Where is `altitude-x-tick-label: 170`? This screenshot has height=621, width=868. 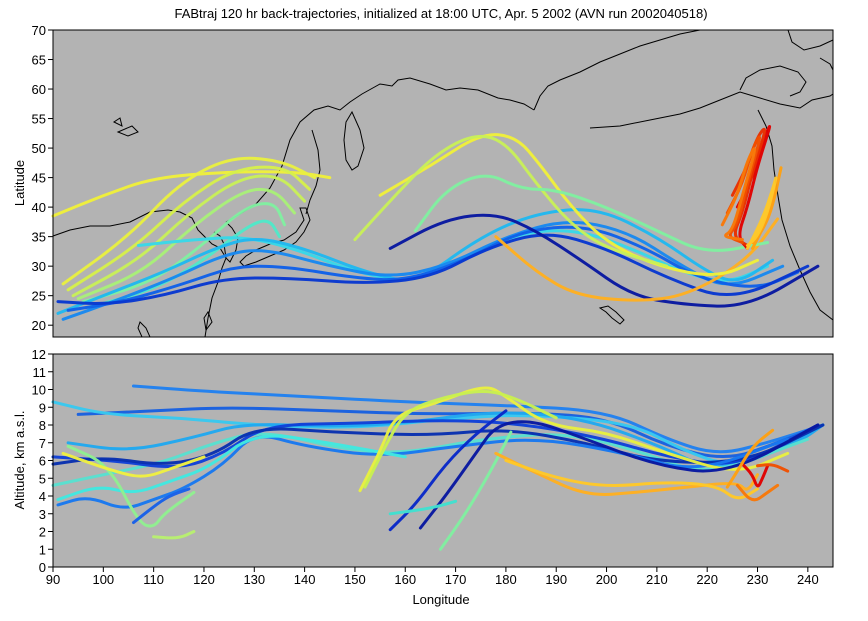 altitude-x-tick-label: 170 is located at coordinates (456, 579).